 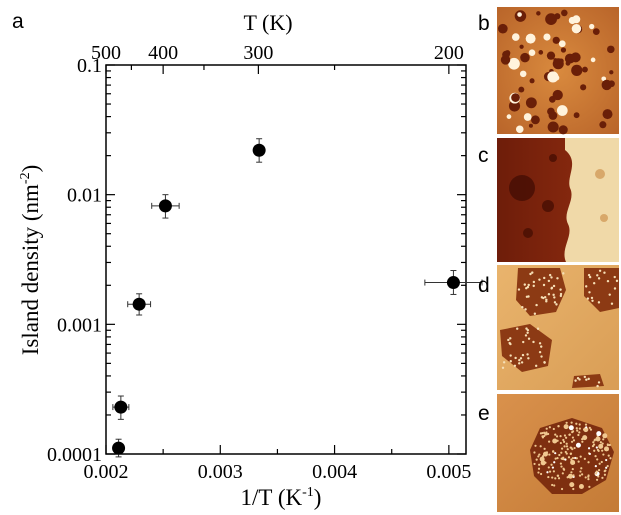 I want to click on panel-label-b: b, so click(x=484, y=23).